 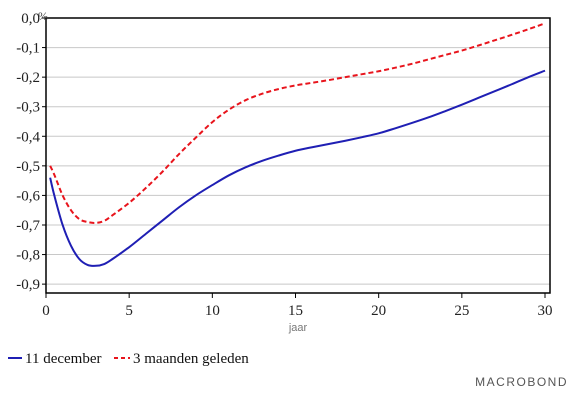 What do you see at coordinates (298, 328) in the screenshot?
I see `x-axis-label: jaar` at bounding box center [298, 328].